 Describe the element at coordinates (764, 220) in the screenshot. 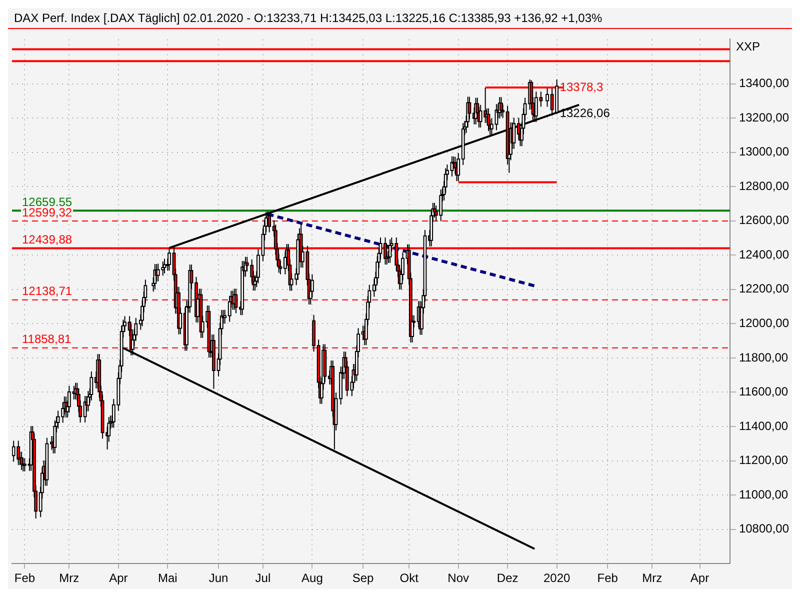

I see `y-tick-label: 12600,00` at that location.